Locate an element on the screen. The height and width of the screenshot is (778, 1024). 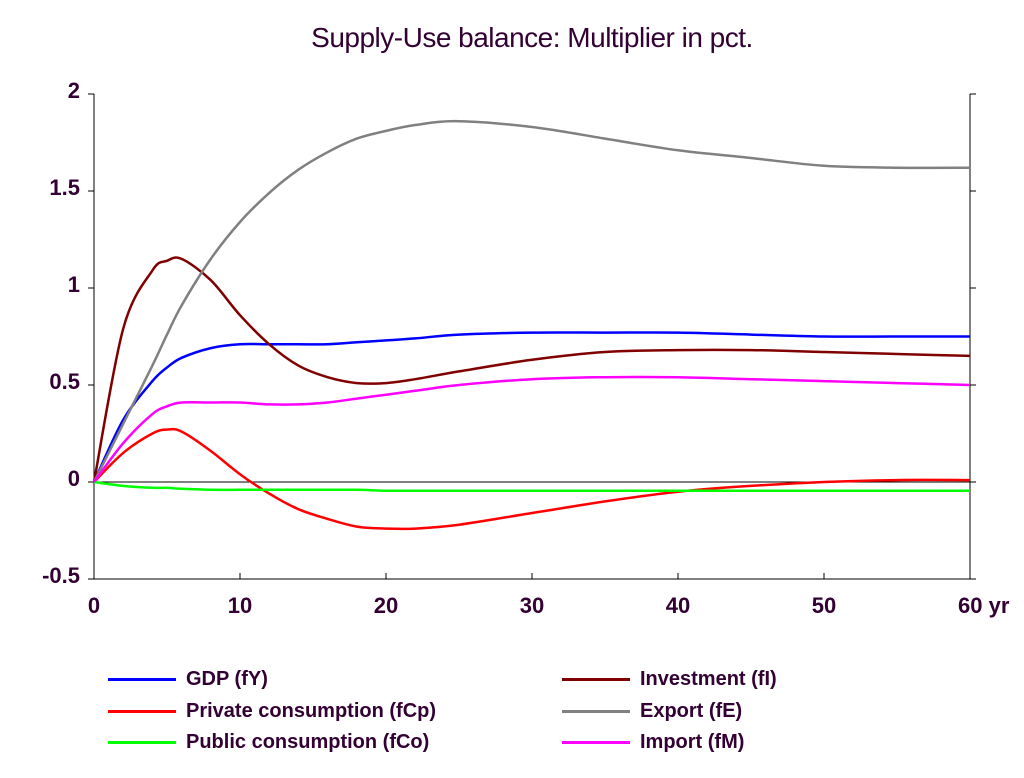
x-tick-label: 20 is located at coordinates (386, 605).